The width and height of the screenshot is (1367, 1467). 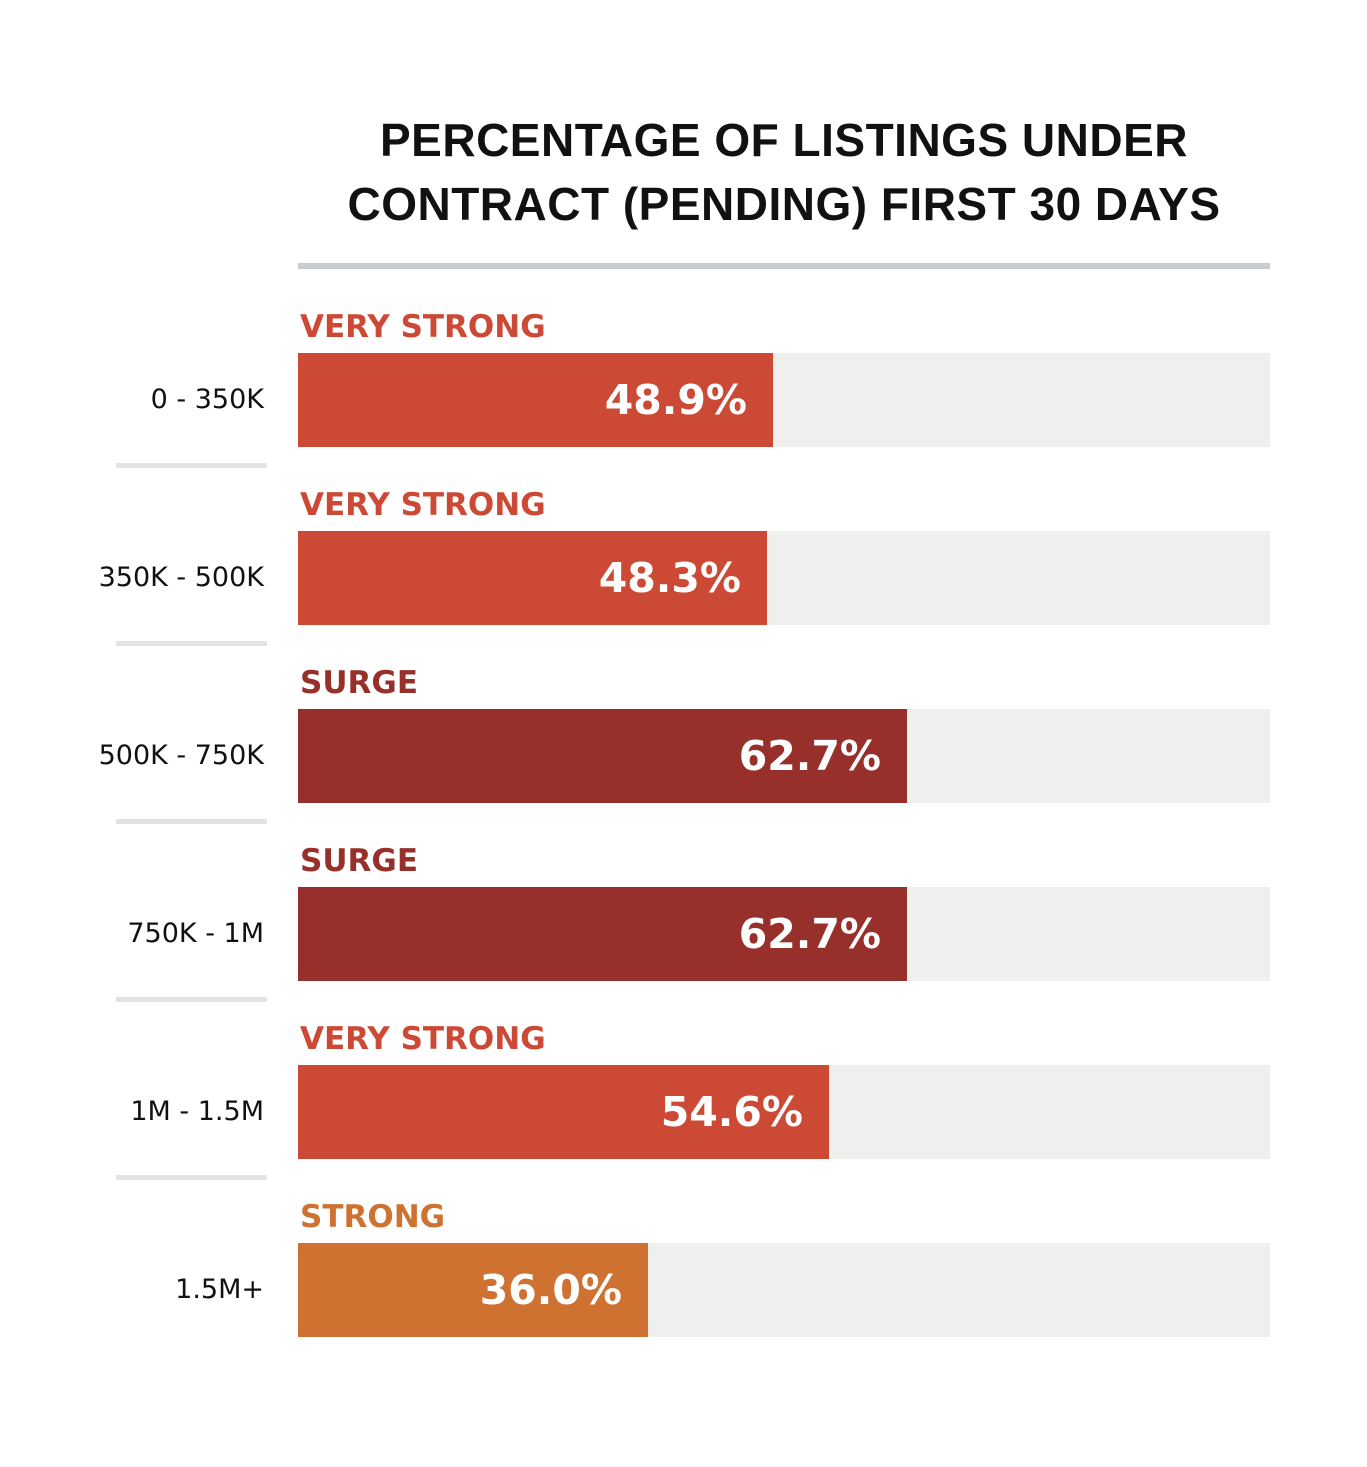 I want to click on bar-row: VERY STRONG 1M - 1.5M 54.6%, so click(x=683, y=1108).